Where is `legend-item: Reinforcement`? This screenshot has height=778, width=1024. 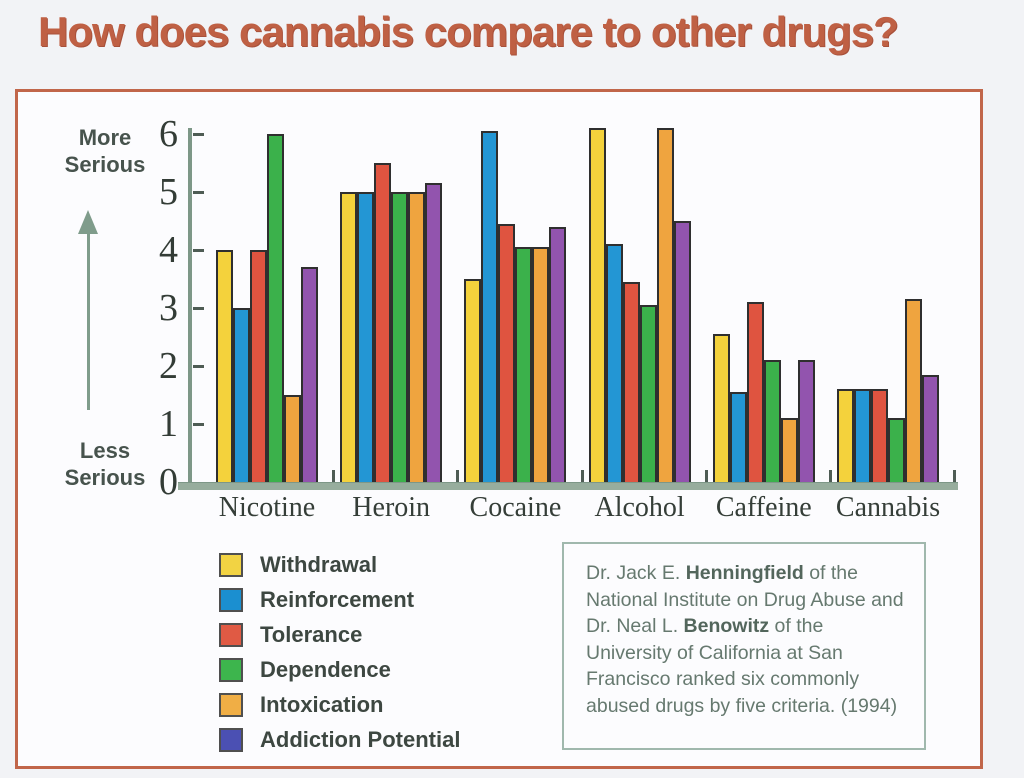 legend-item: Reinforcement is located at coordinates (339, 599).